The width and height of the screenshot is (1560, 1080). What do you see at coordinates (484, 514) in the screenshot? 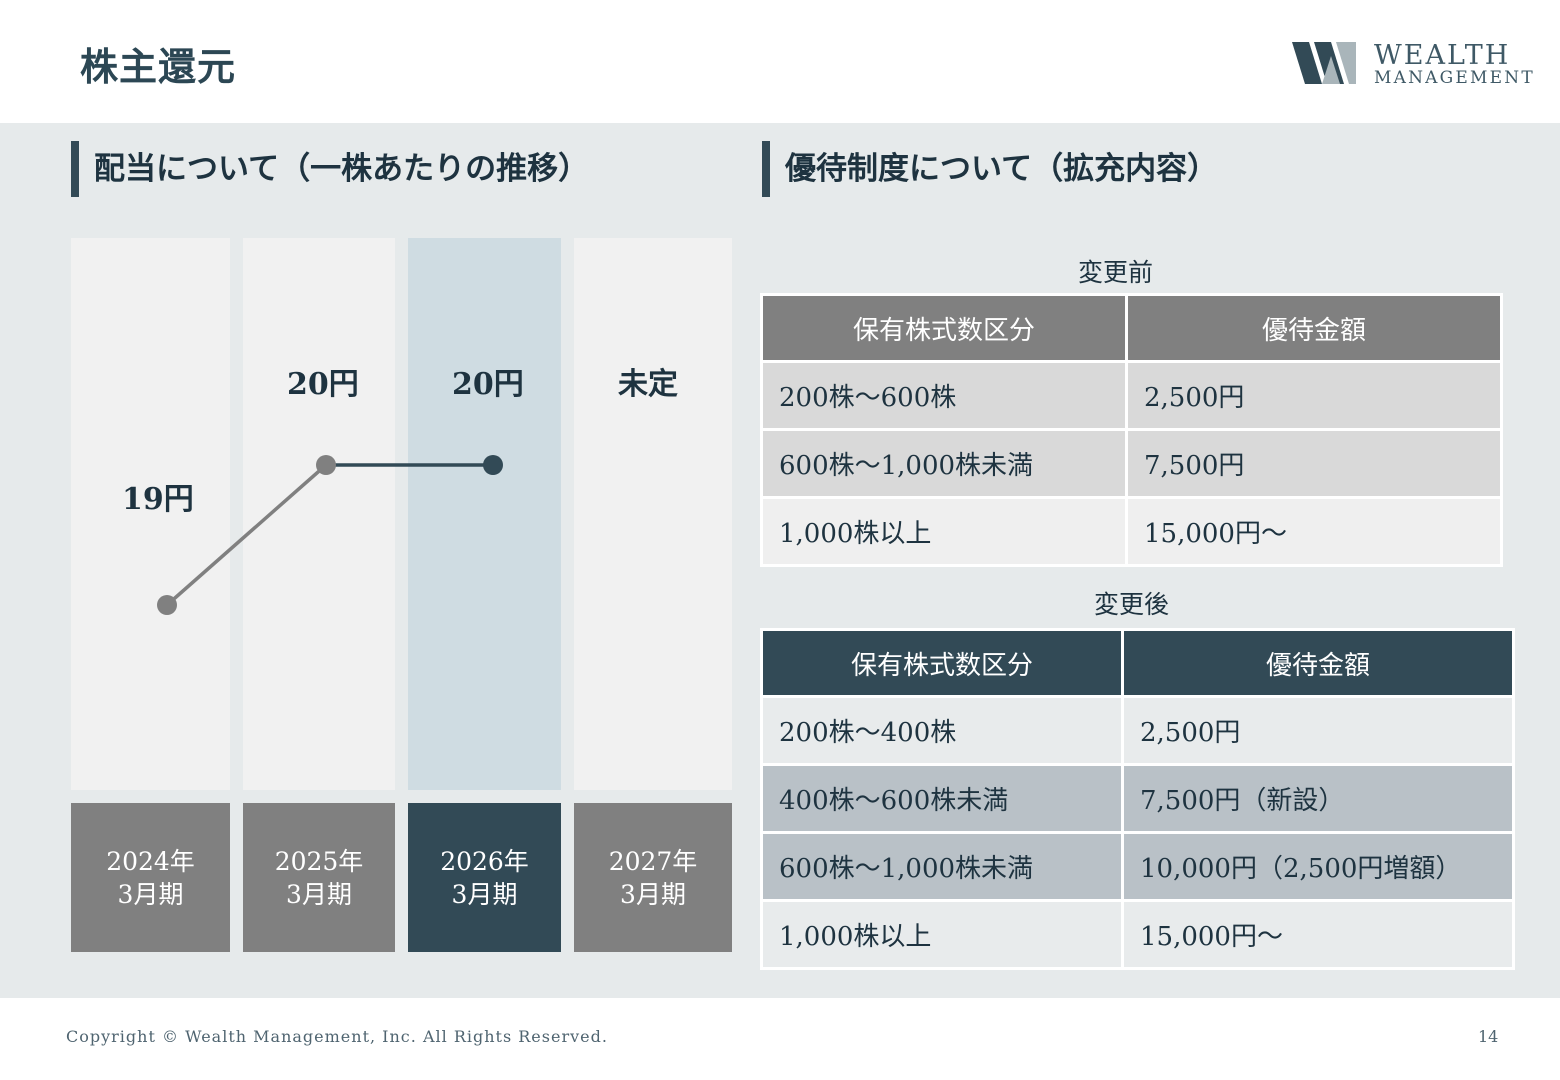
I see `chart-column-2026` at bounding box center [484, 514].